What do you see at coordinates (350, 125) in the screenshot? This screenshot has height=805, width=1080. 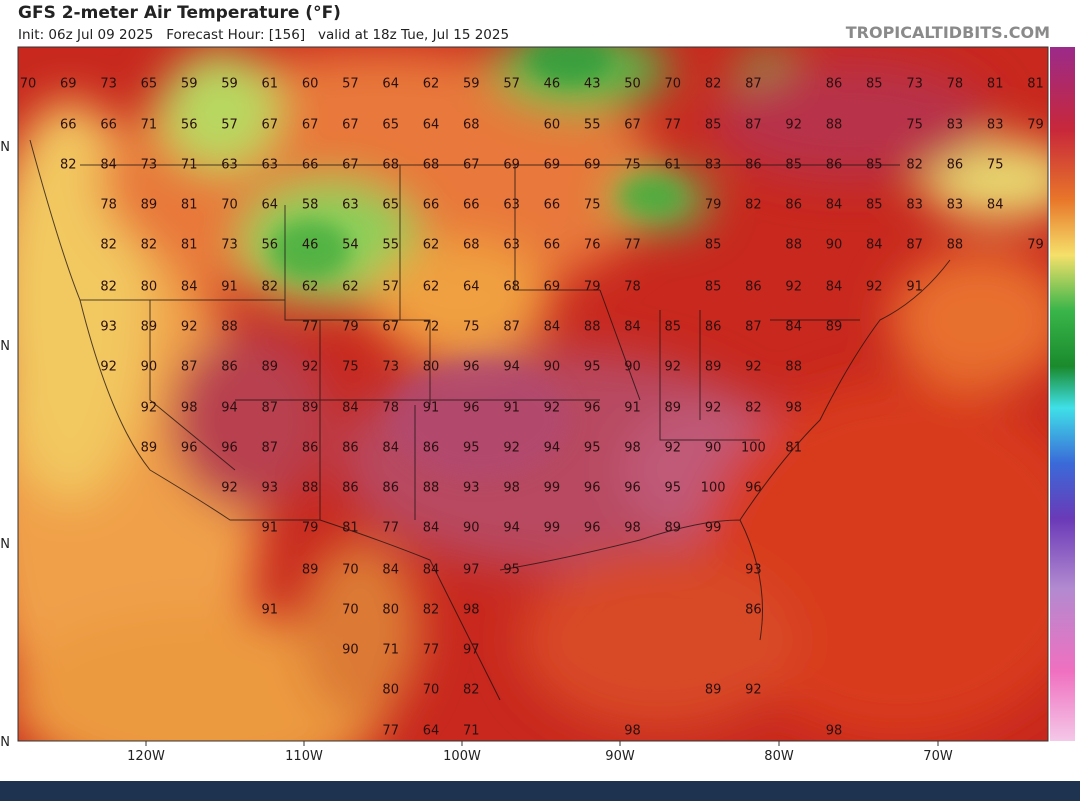 I see `temperature-label: 67` at bounding box center [350, 125].